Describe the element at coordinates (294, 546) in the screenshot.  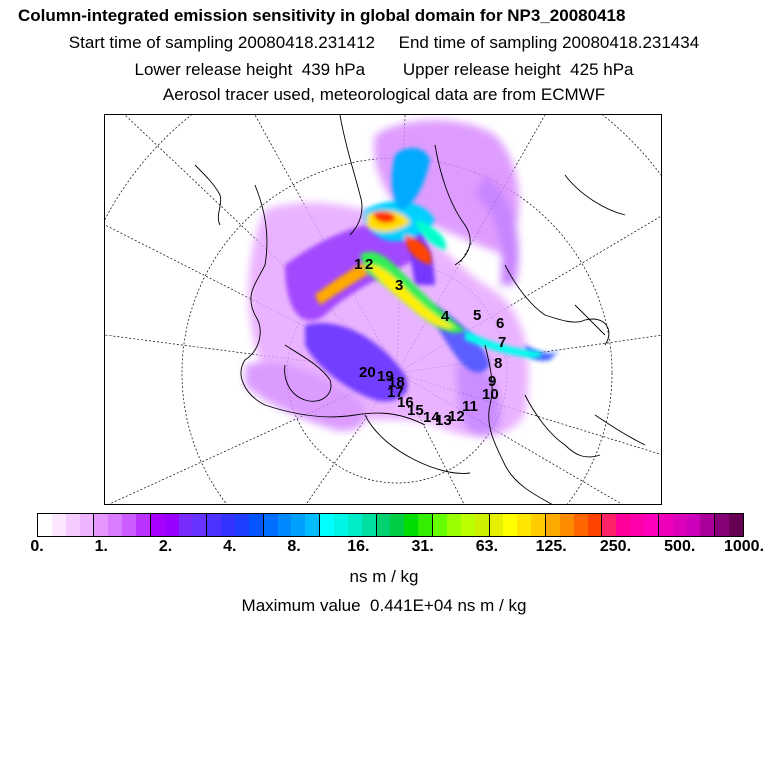
I see `colorbar-tick-label: 8.` at that location.